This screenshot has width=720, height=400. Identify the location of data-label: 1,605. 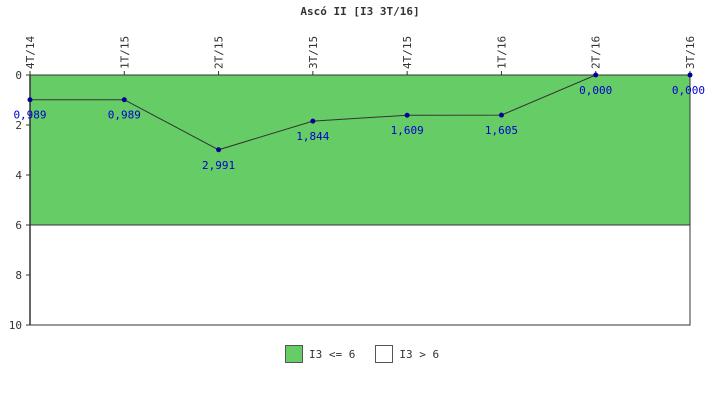
(501, 130).